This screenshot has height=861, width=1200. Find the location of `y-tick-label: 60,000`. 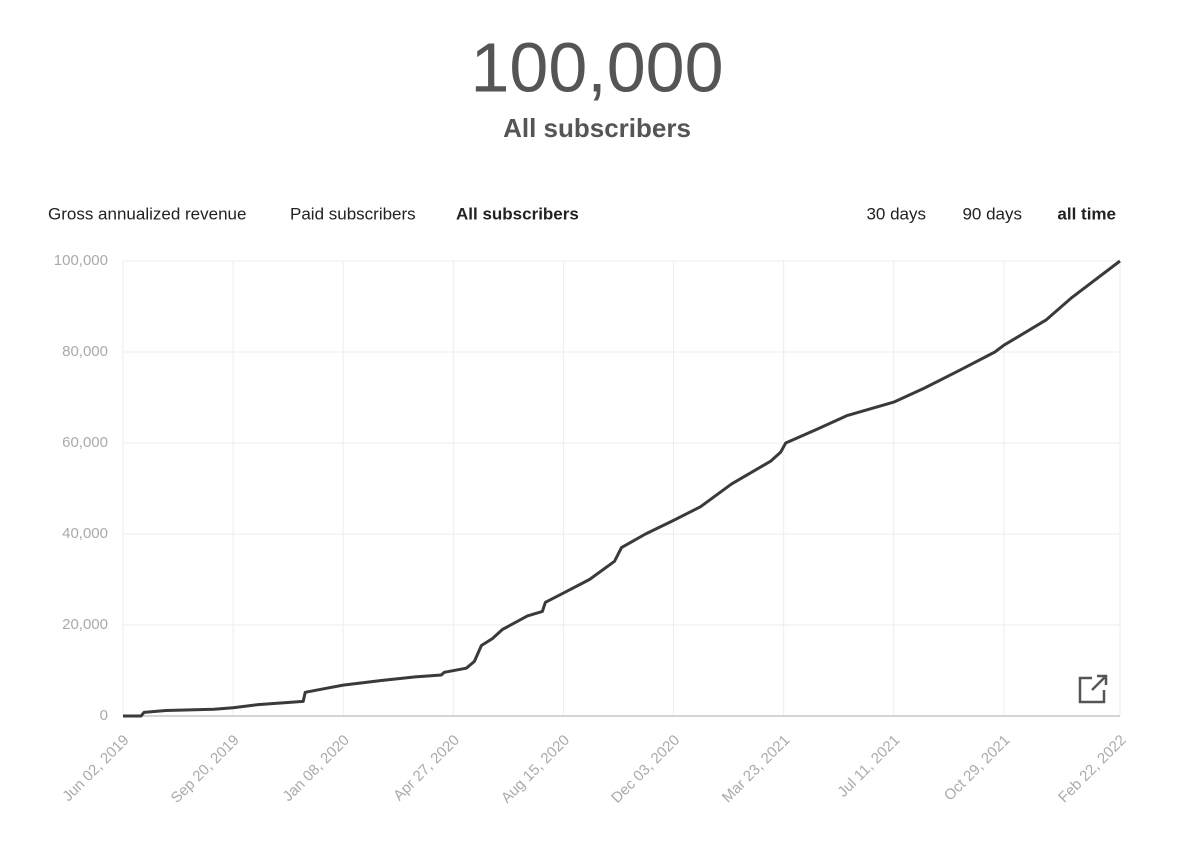

y-tick-label: 60,000 is located at coordinates (85, 442).